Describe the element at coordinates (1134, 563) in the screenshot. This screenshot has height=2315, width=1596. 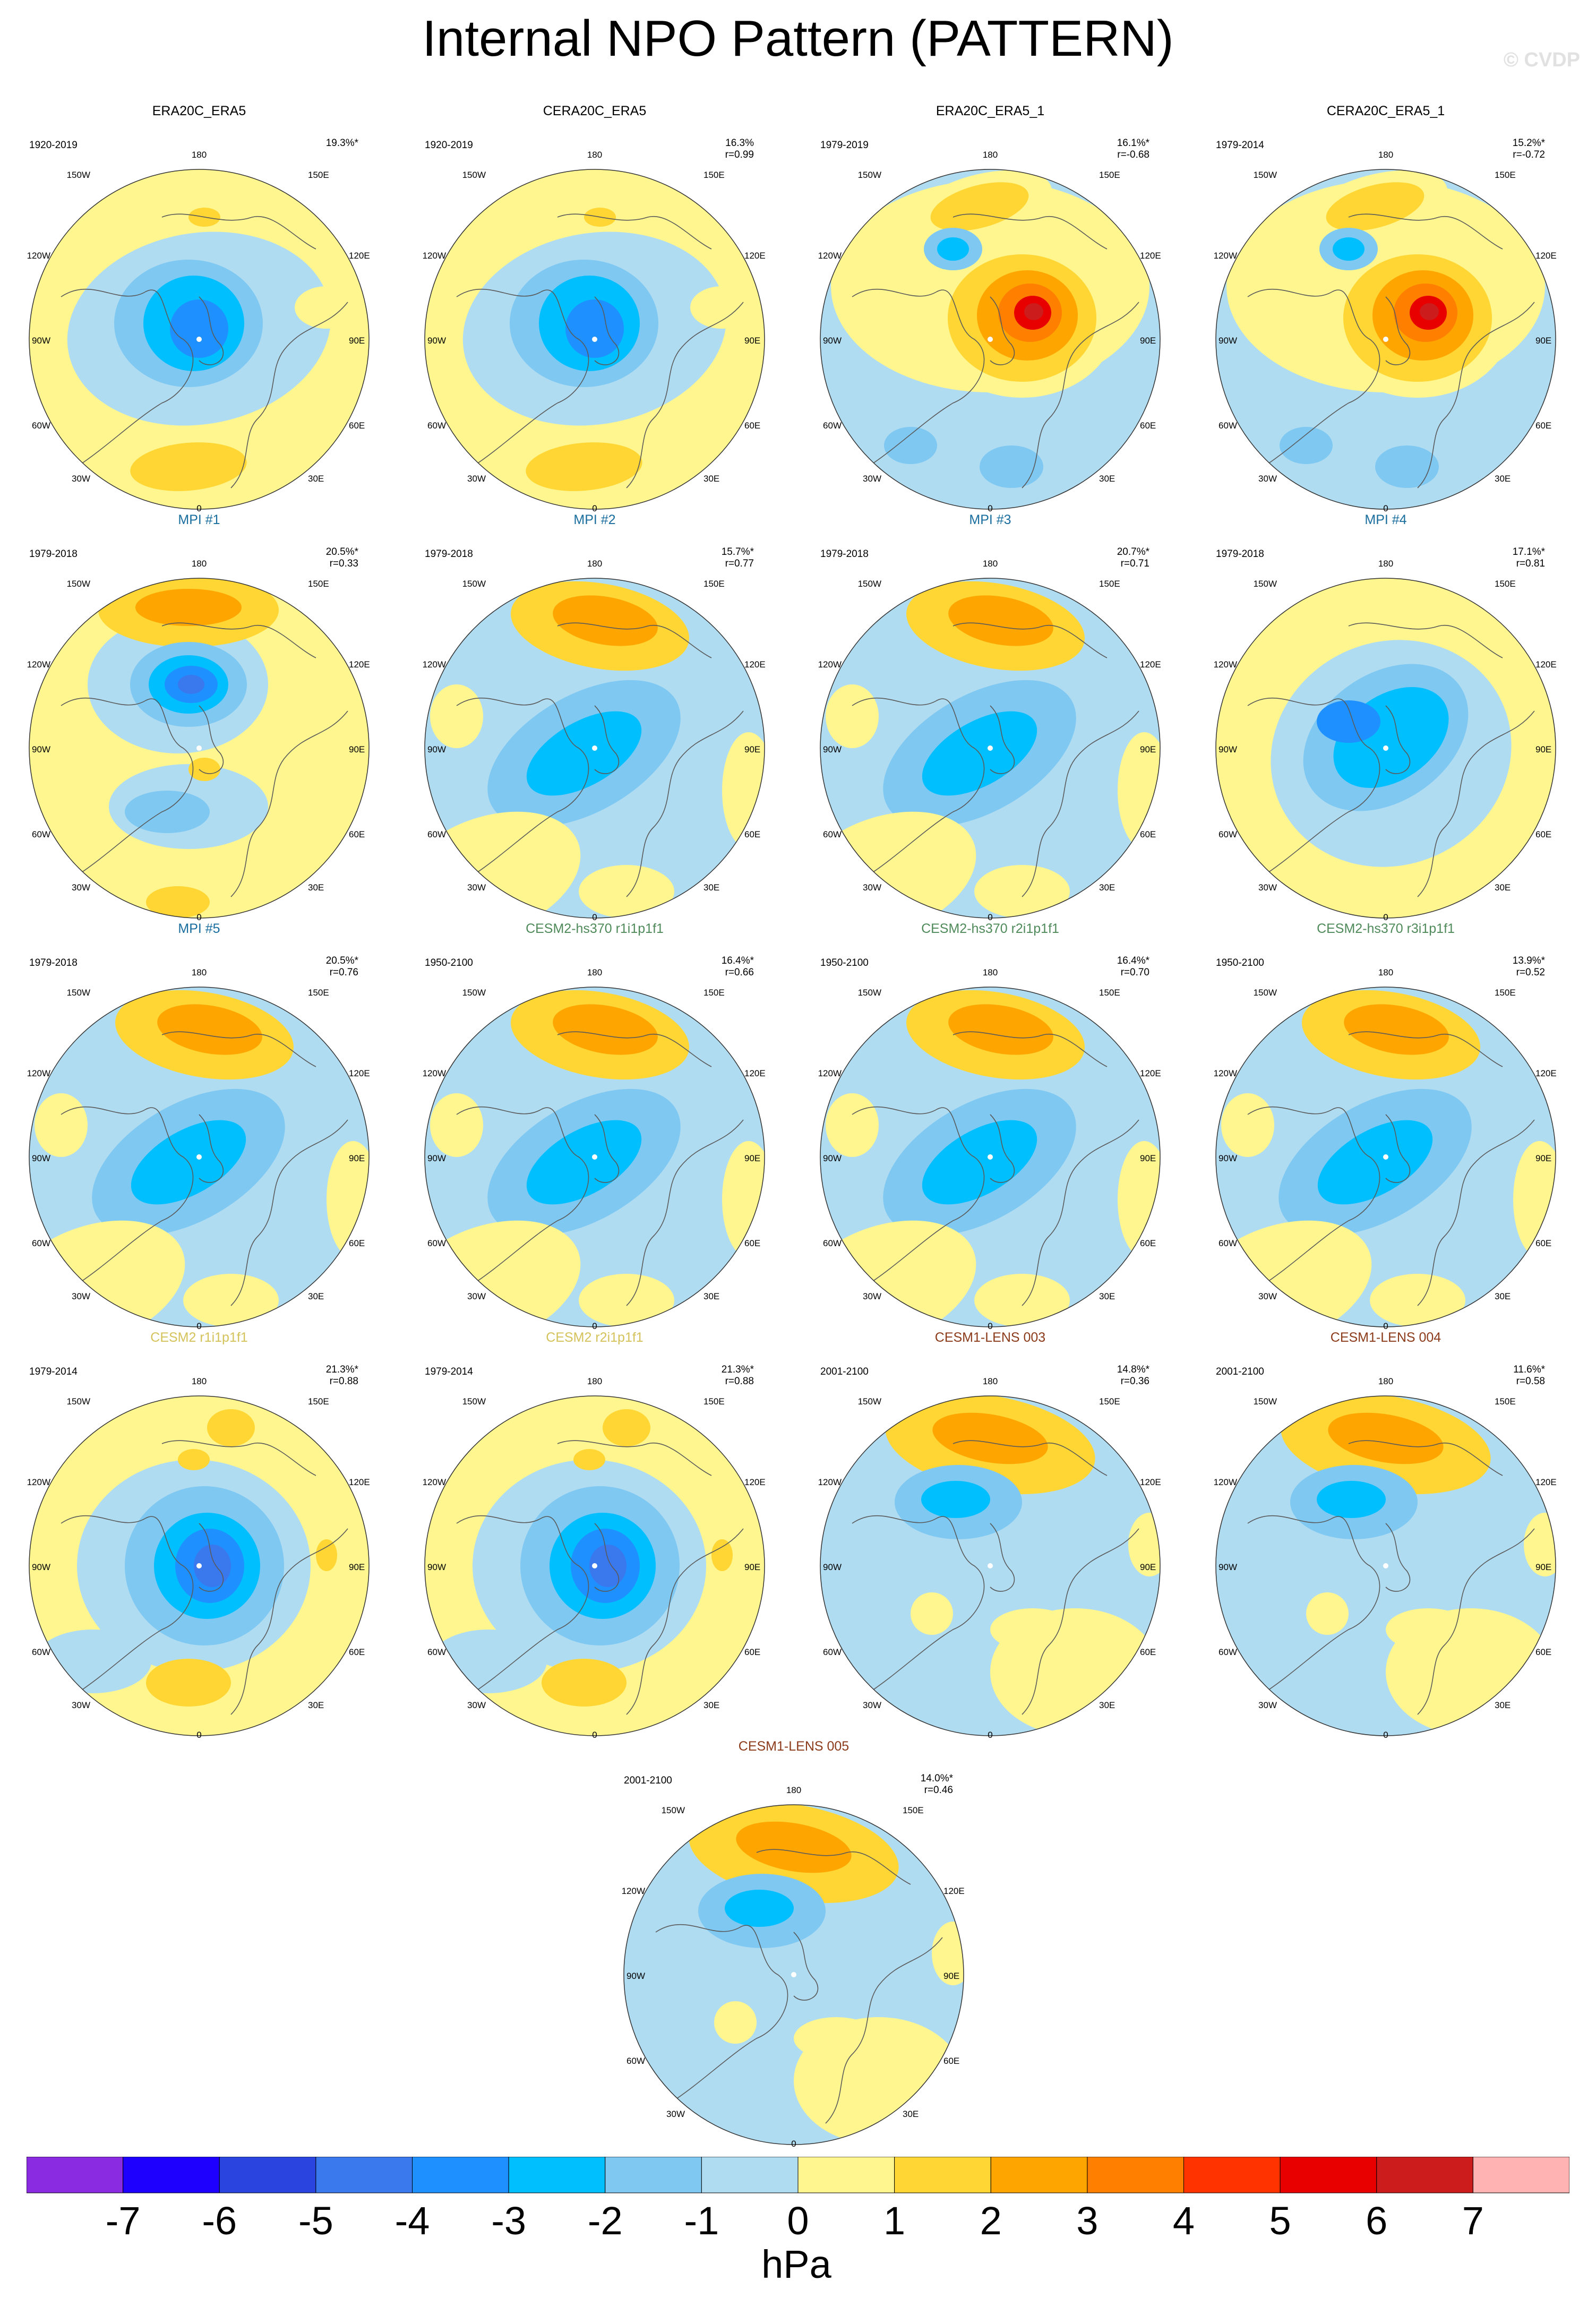
I see `pattern-correlation: r=0.71` at that location.